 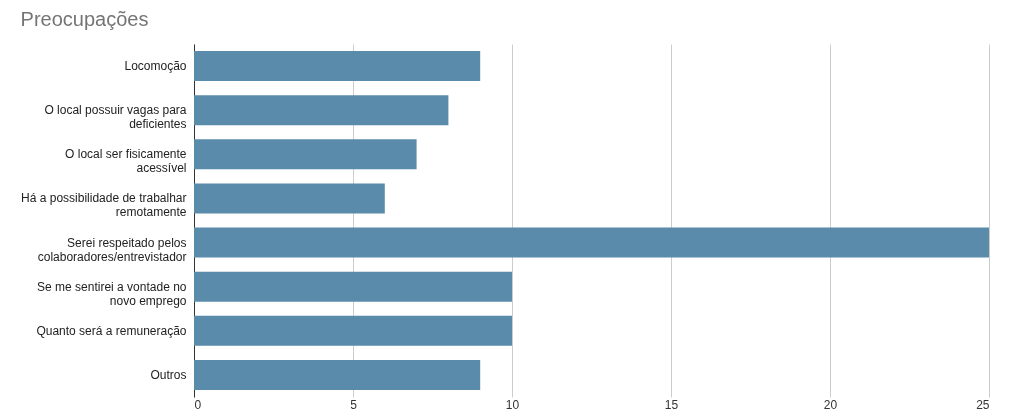 I want to click on x-tick-label: 25, so click(x=983, y=404).